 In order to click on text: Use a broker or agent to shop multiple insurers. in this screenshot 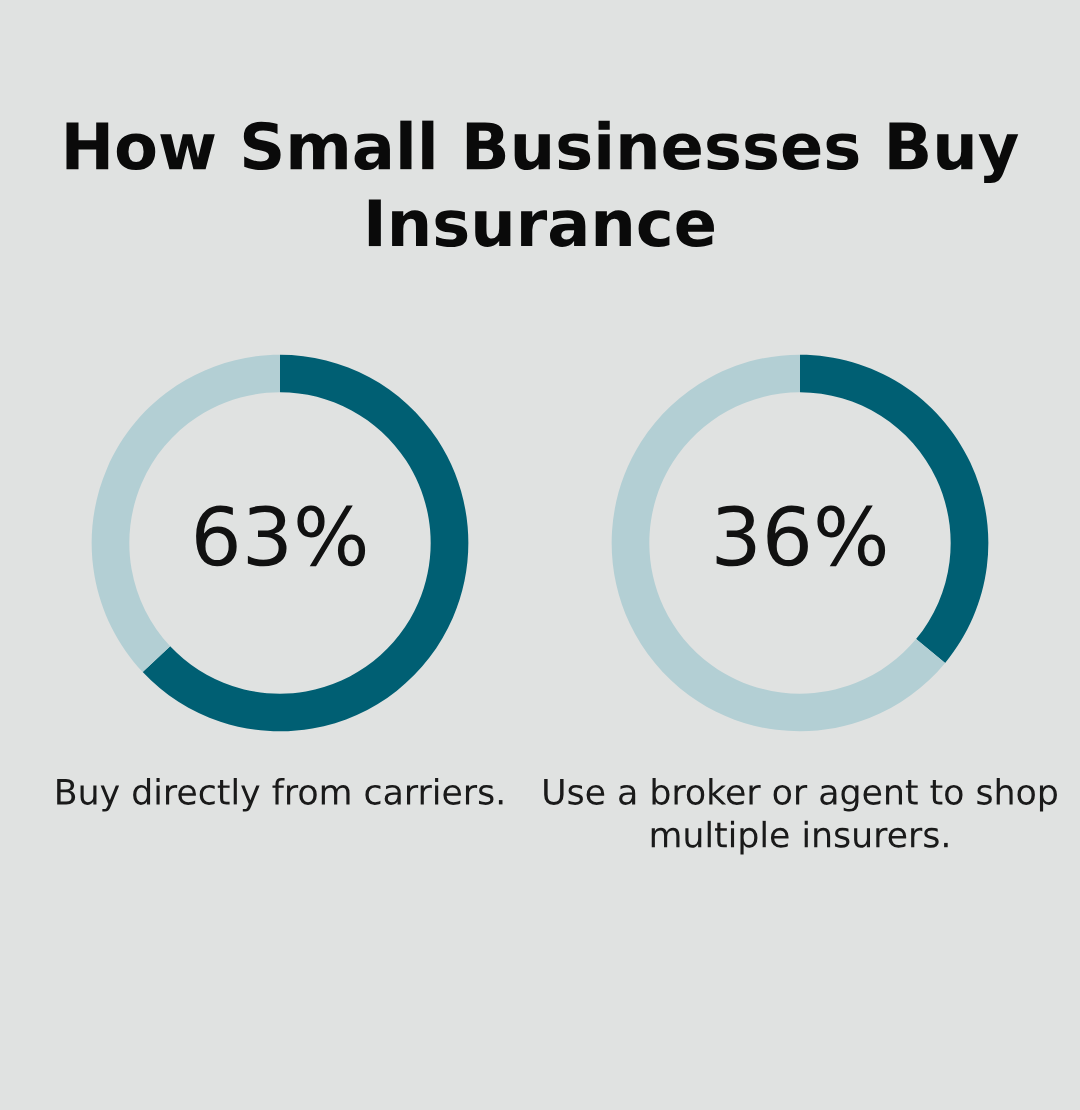, I will do `click(800, 816)`.